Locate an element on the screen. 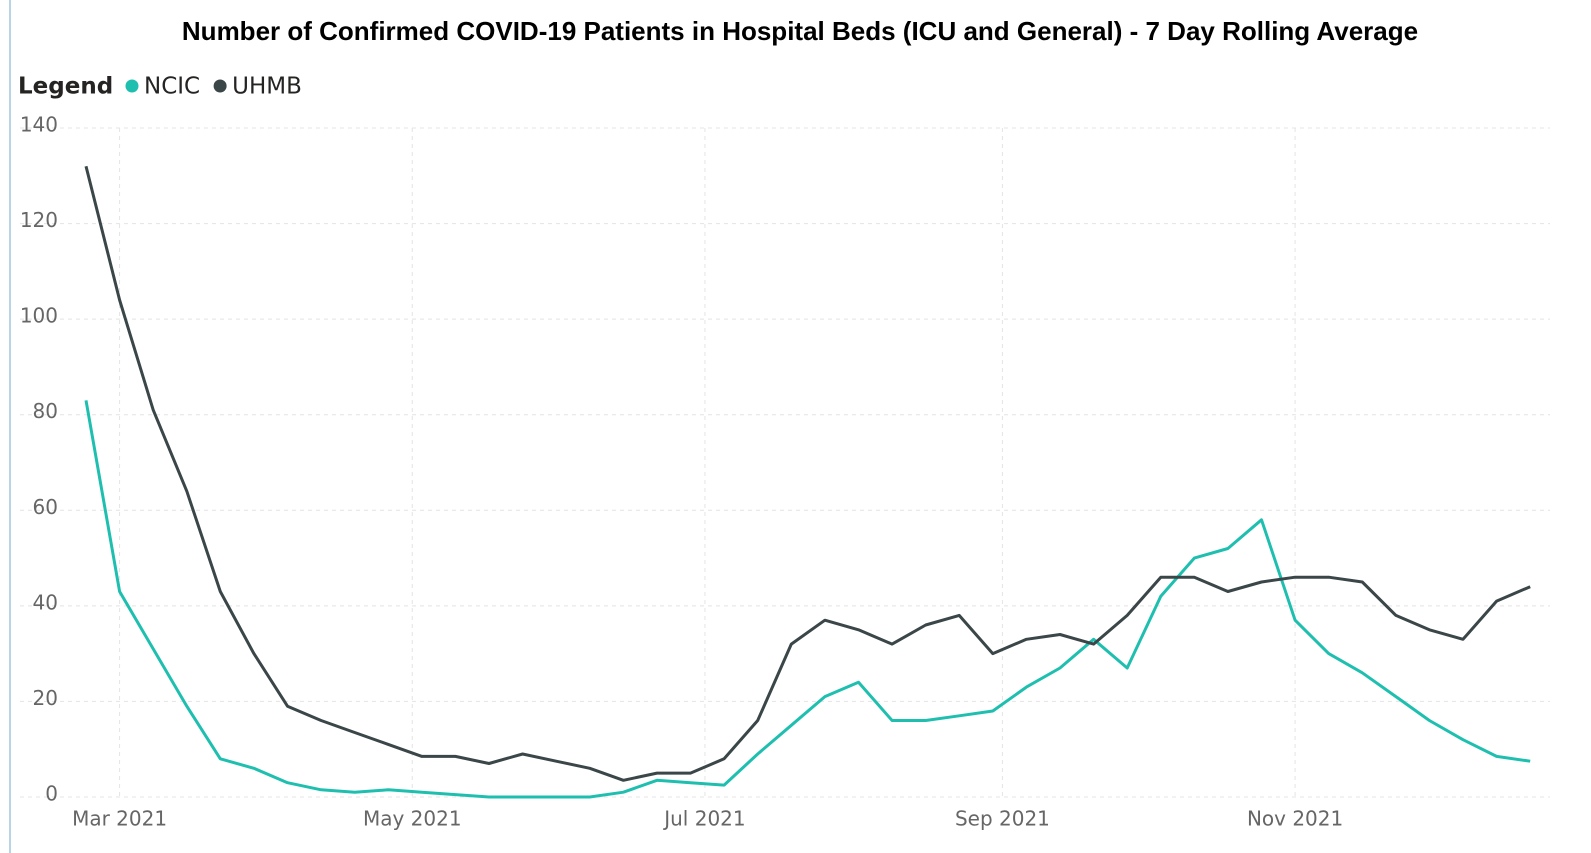 This screenshot has height=853, width=1591. x-tick-label: Jul 2021 is located at coordinates (703, 819).